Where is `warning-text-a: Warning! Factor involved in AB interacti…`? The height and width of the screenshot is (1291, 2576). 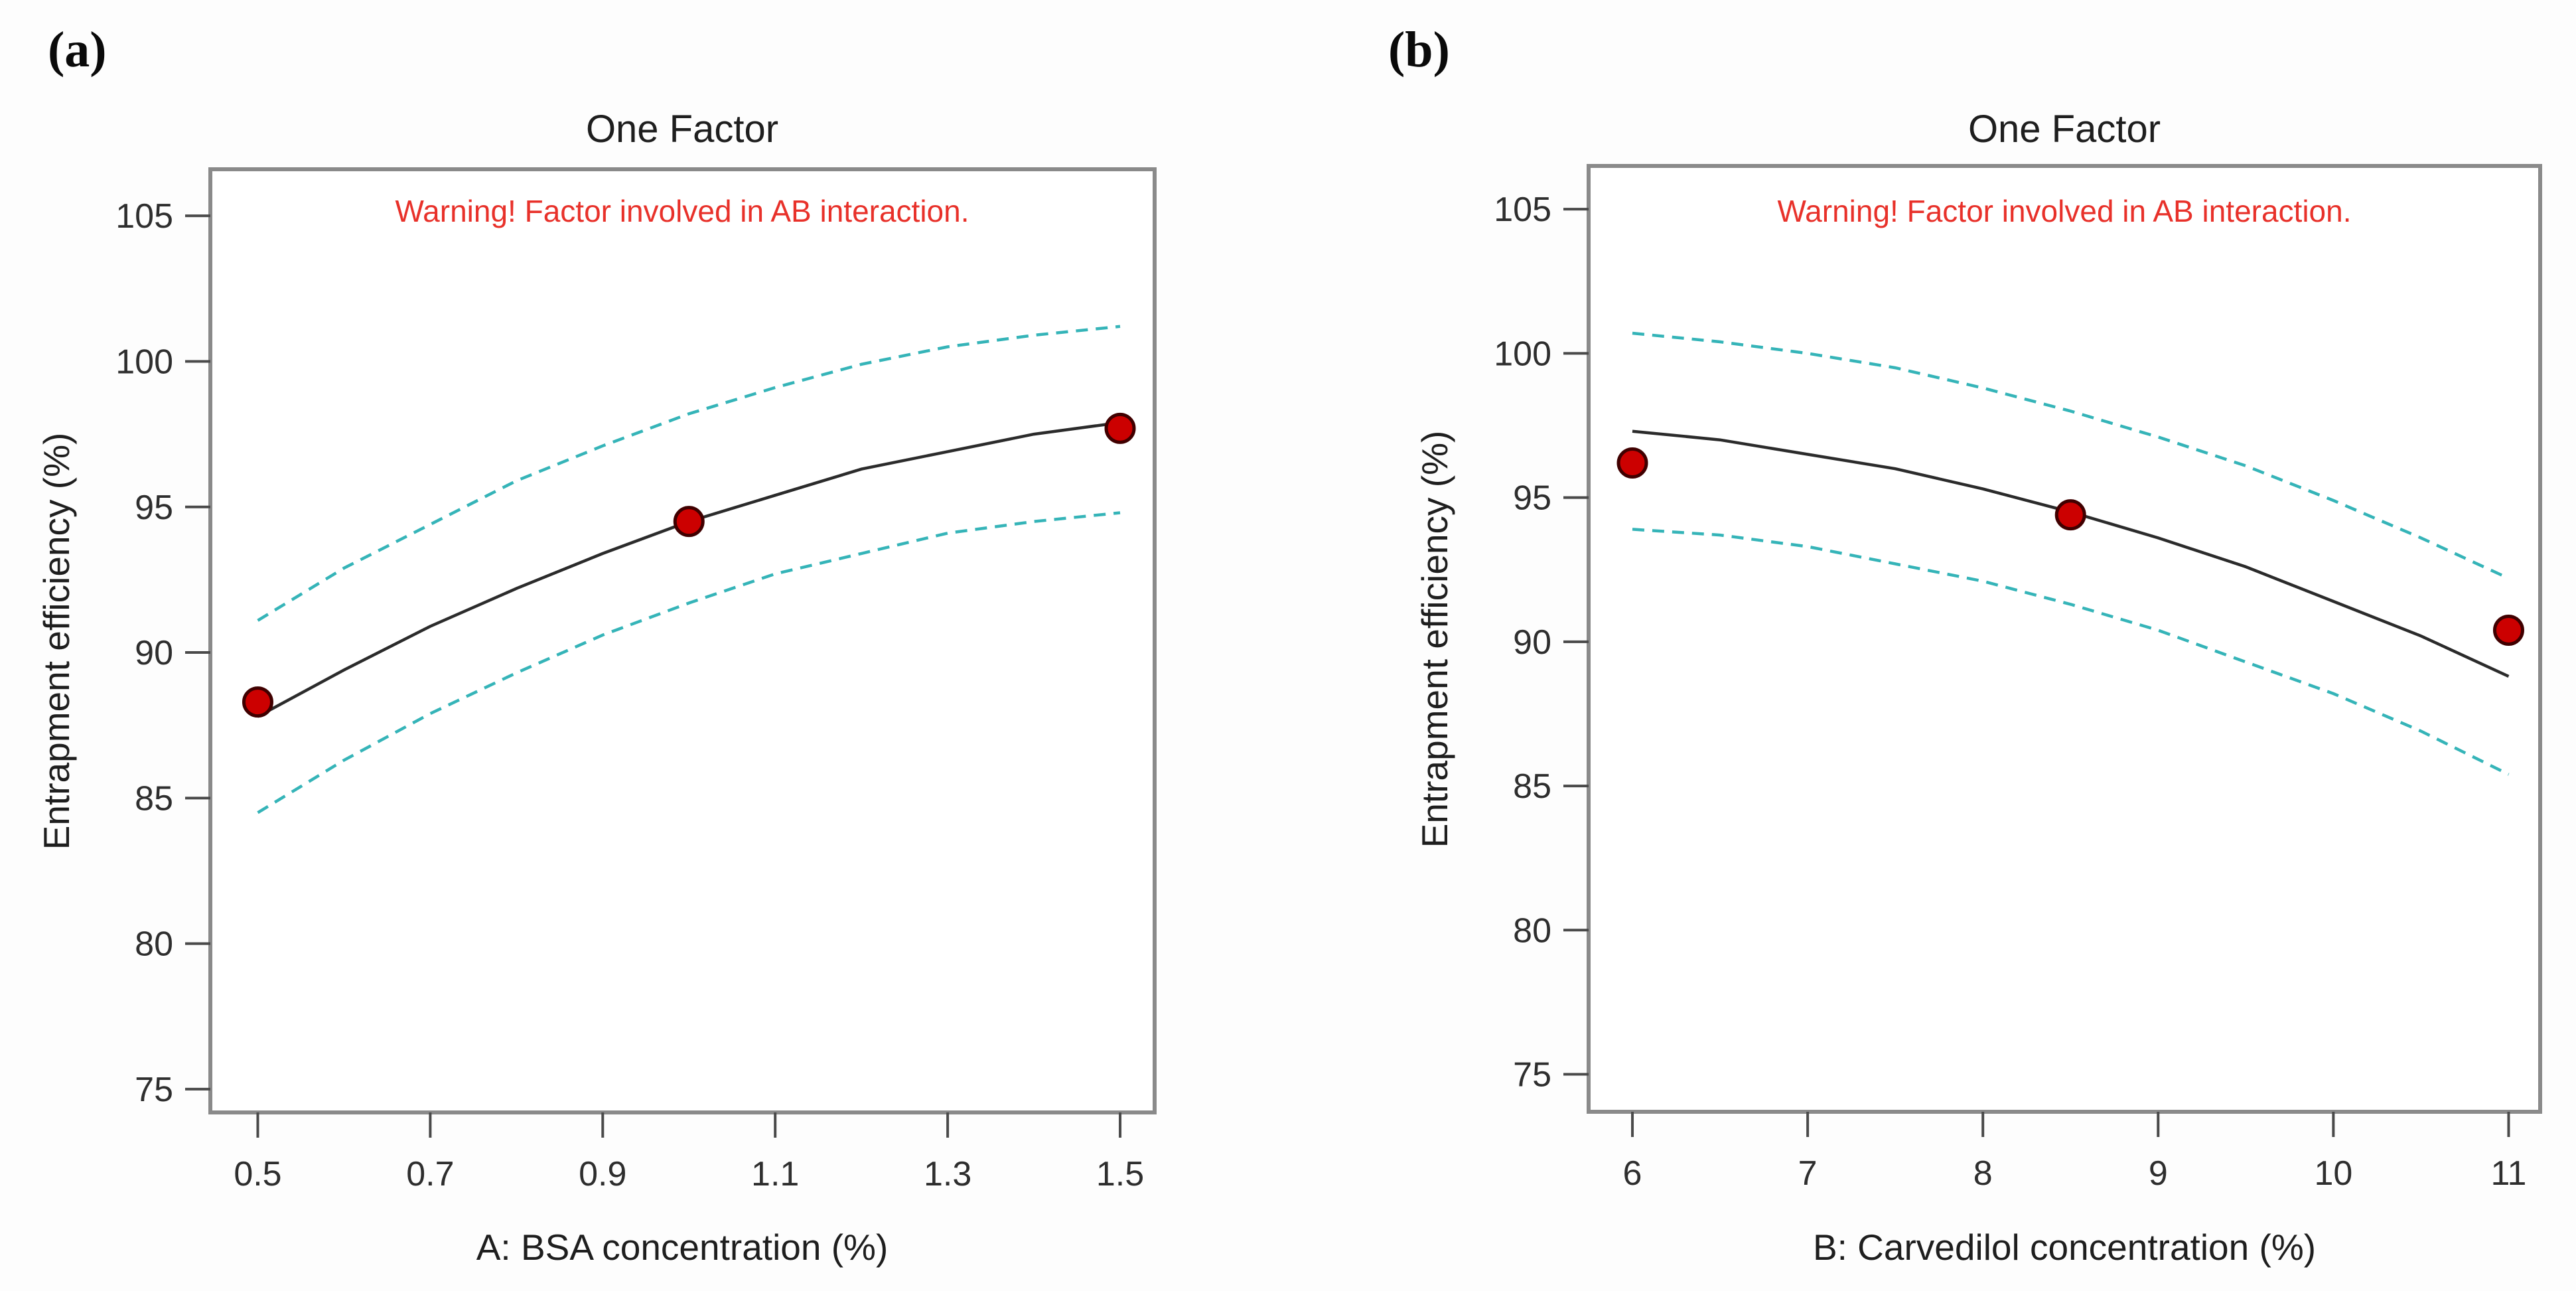 warning-text-a: Warning! Factor involved in AB interacti… is located at coordinates (682, 211).